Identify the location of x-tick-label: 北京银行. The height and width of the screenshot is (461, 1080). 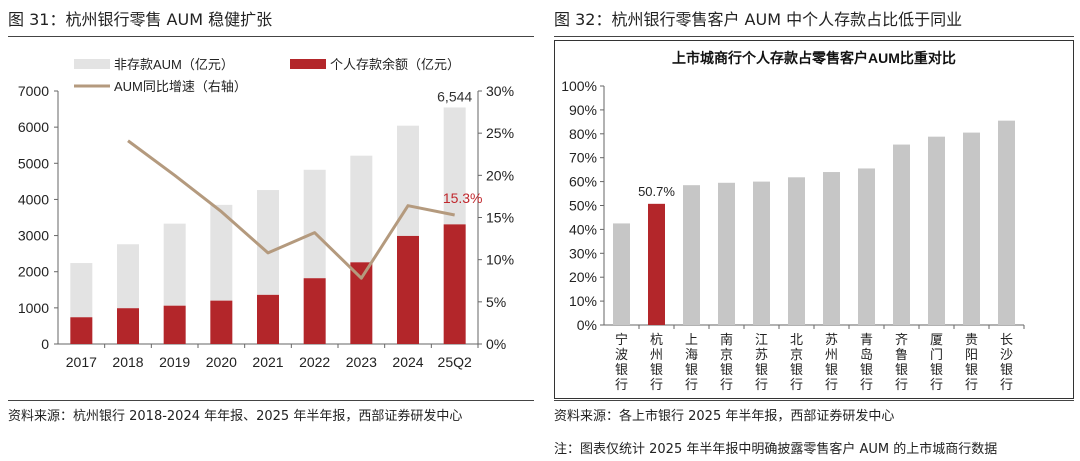
(796, 362).